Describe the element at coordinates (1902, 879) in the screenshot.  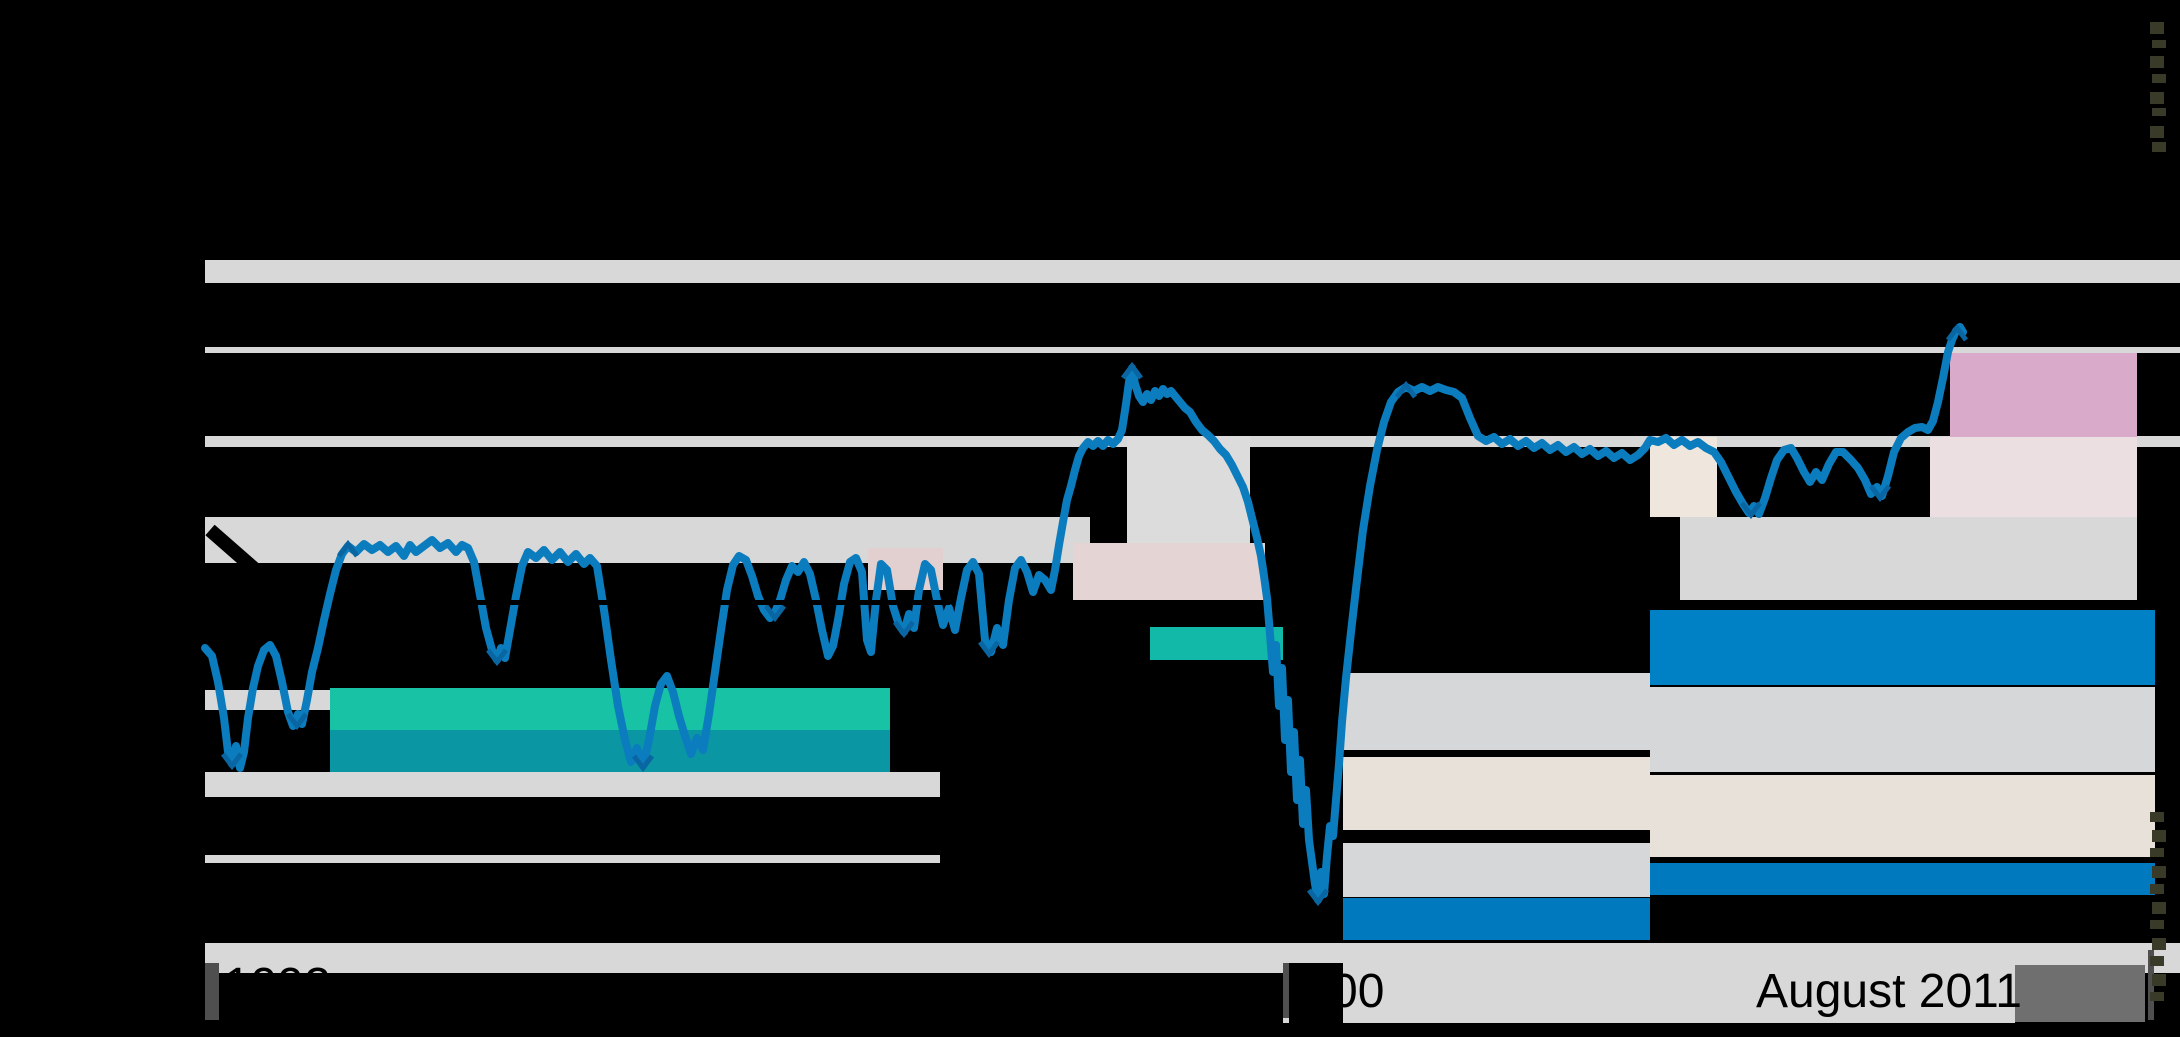
I see `blue-slab-b2` at that location.